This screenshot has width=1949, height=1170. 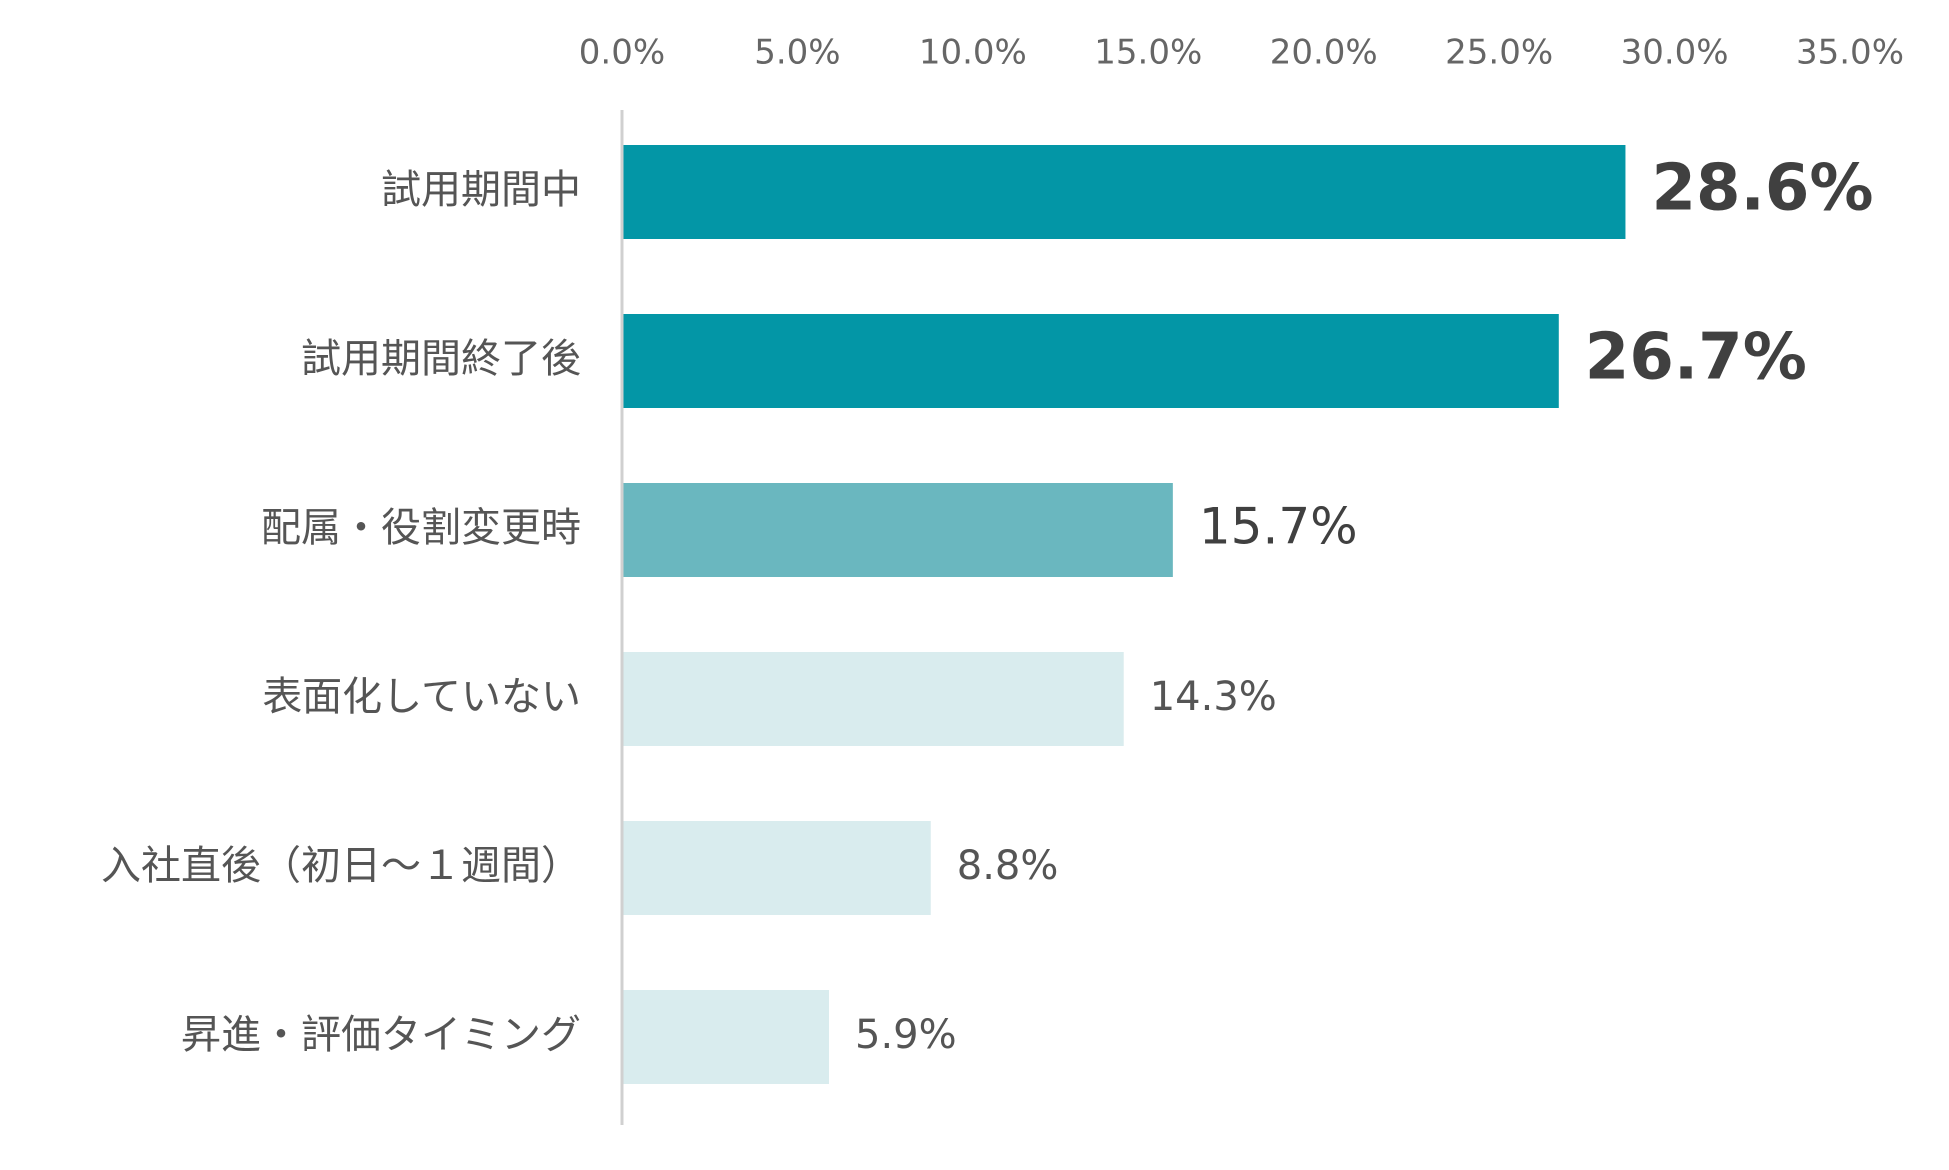 What do you see at coordinates (1278, 527) in the screenshot?
I see `data-label: 15.7%` at bounding box center [1278, 527].